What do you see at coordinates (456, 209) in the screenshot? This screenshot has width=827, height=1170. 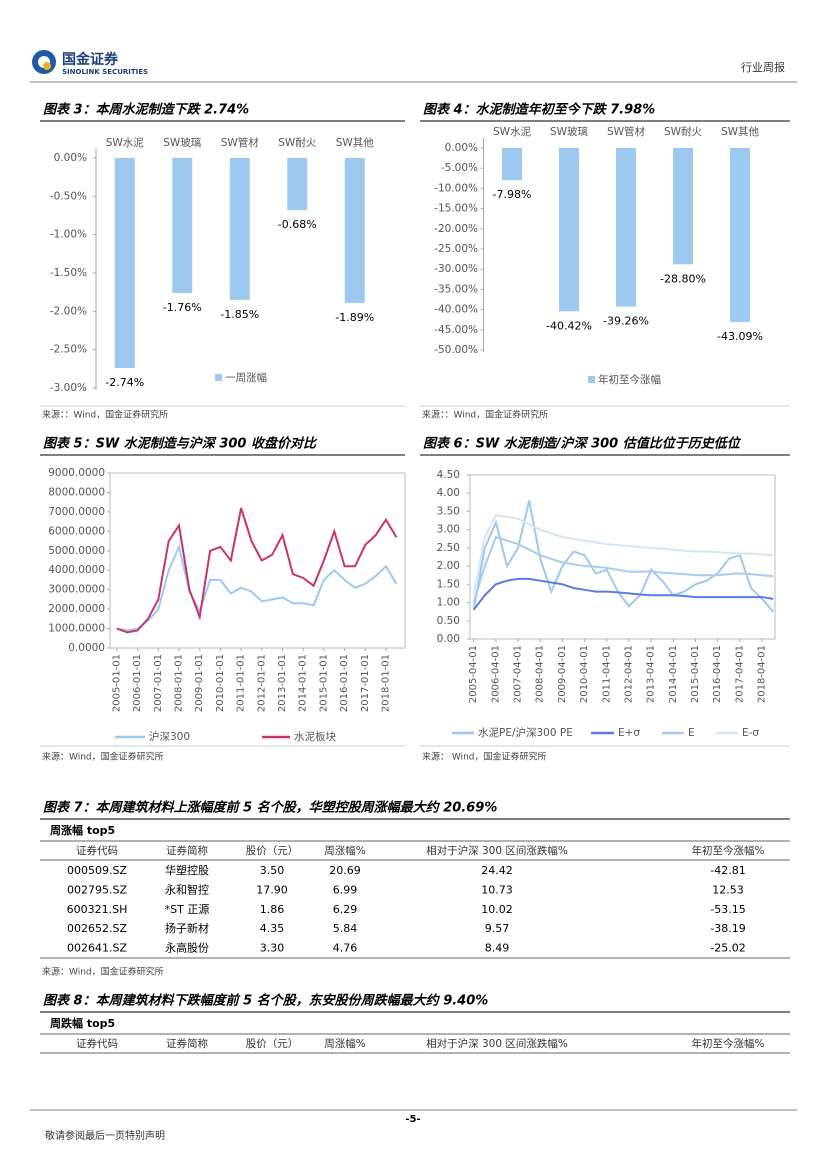 I see `y-tick-label: -15.00%` at bounding box center [456, 209].